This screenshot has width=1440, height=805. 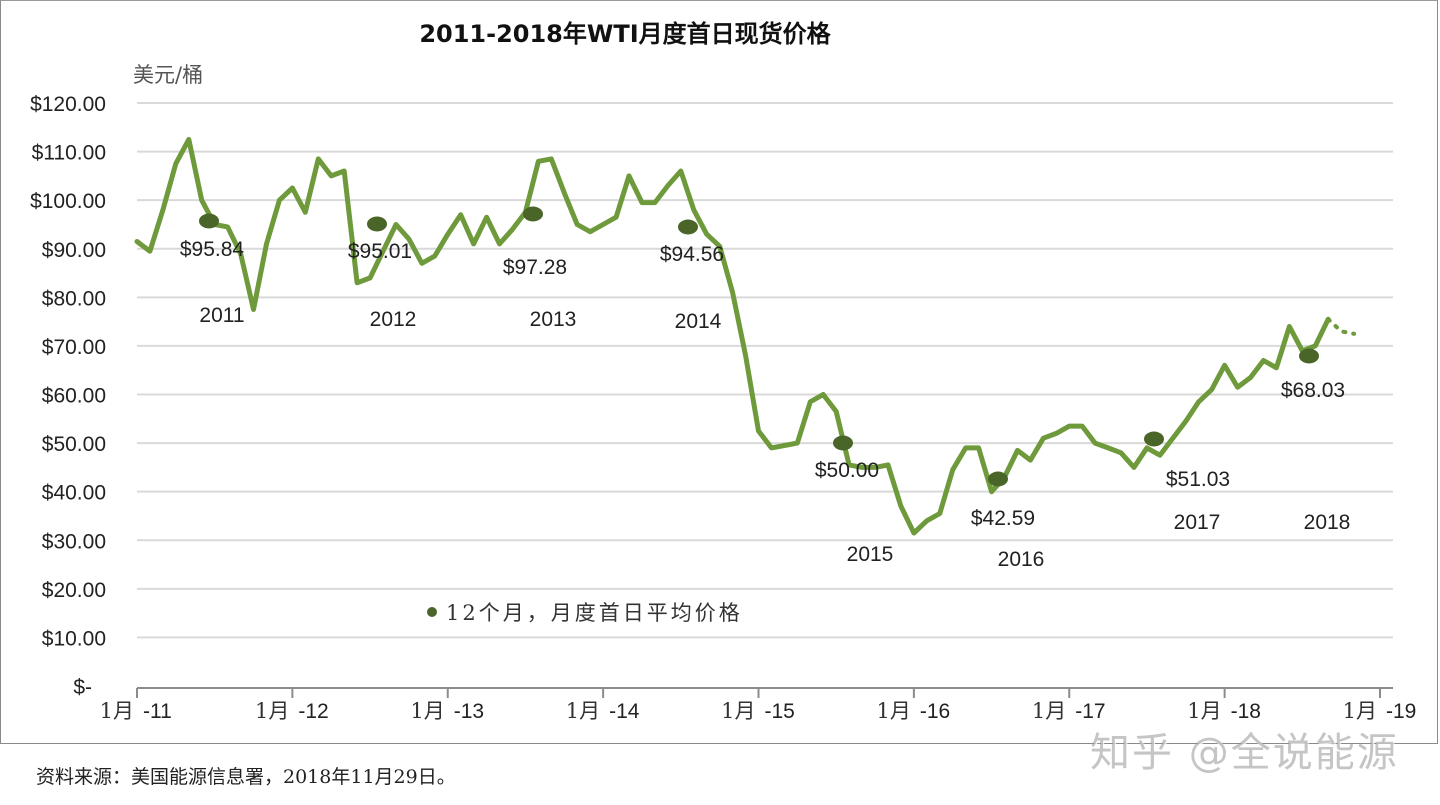 What do you see at coordinates (469, 711) in the screenshot?
I see `x-tick-year: -13` at bounding box center [469, 711].